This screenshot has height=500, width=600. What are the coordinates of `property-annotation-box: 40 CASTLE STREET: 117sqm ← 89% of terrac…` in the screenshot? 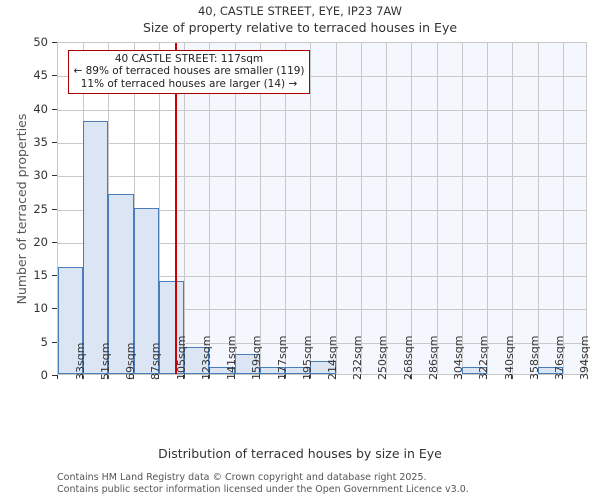 It's located at (189, 72).